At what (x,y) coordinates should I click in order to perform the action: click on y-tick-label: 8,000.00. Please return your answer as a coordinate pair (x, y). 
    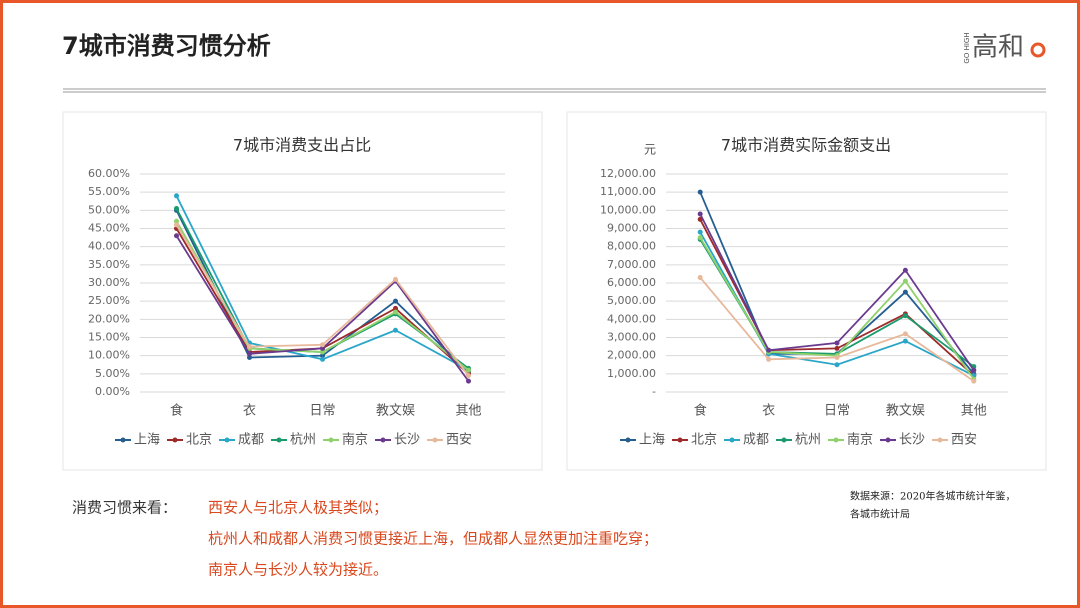
    Looking at the image, I should click on (631, 246).